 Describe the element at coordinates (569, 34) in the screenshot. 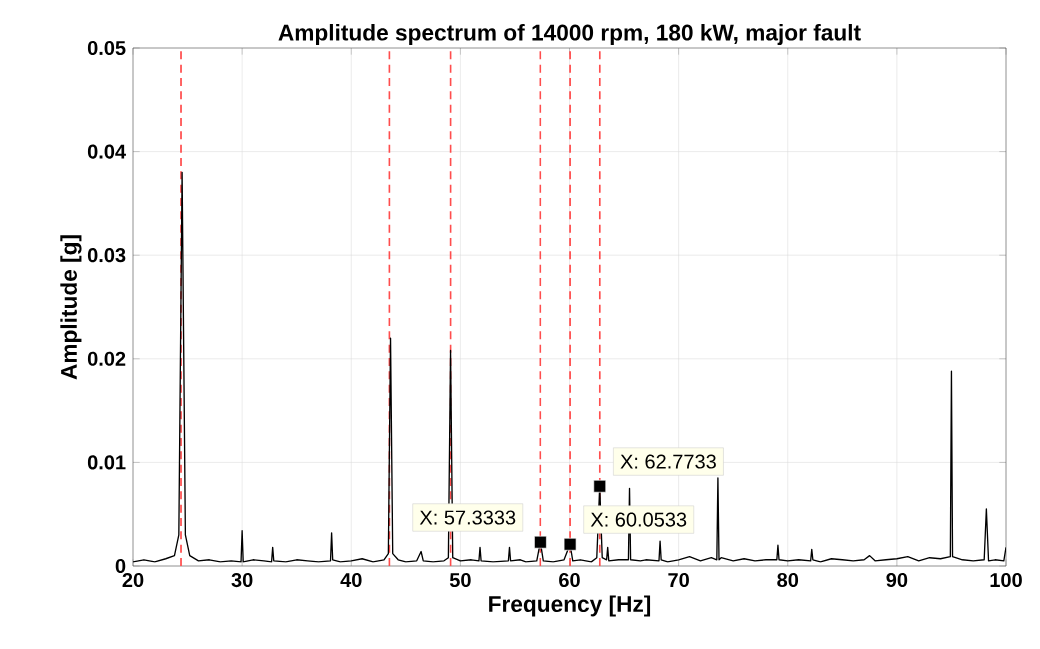

I see `chart-title: Amplitude spectrum of 14000 rpm, 180 kW, major fault` at that location.